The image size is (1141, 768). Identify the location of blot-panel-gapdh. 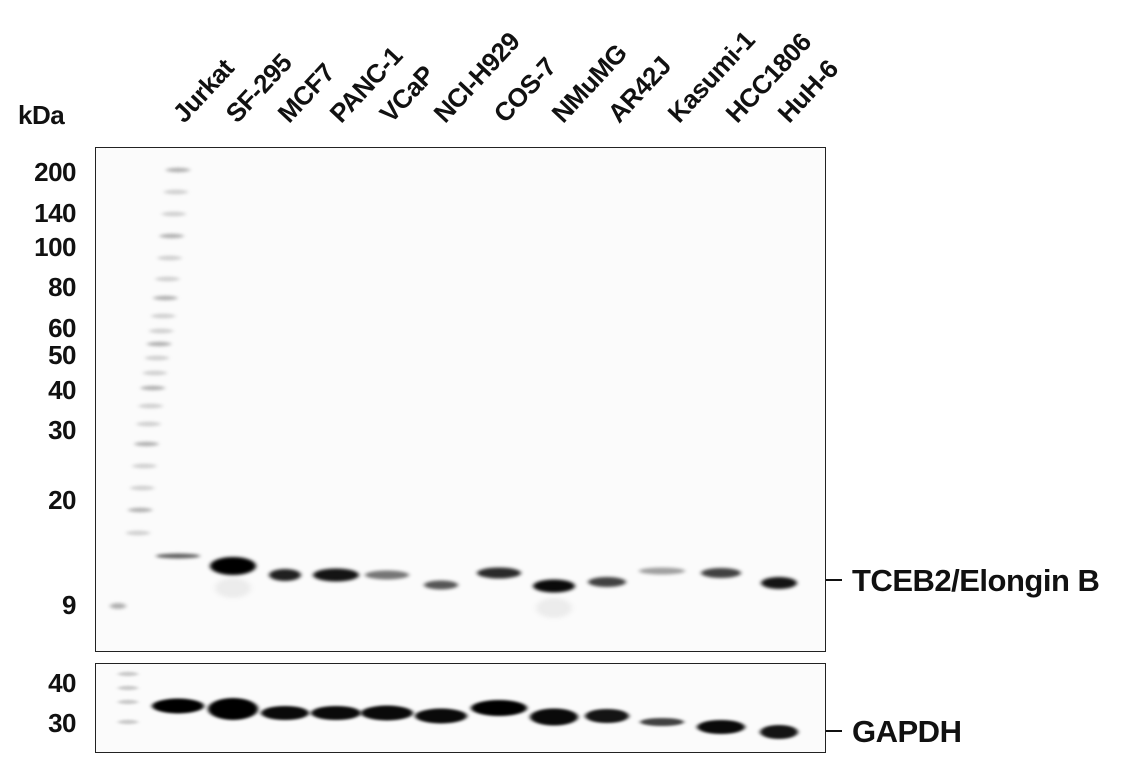
(460, 708).